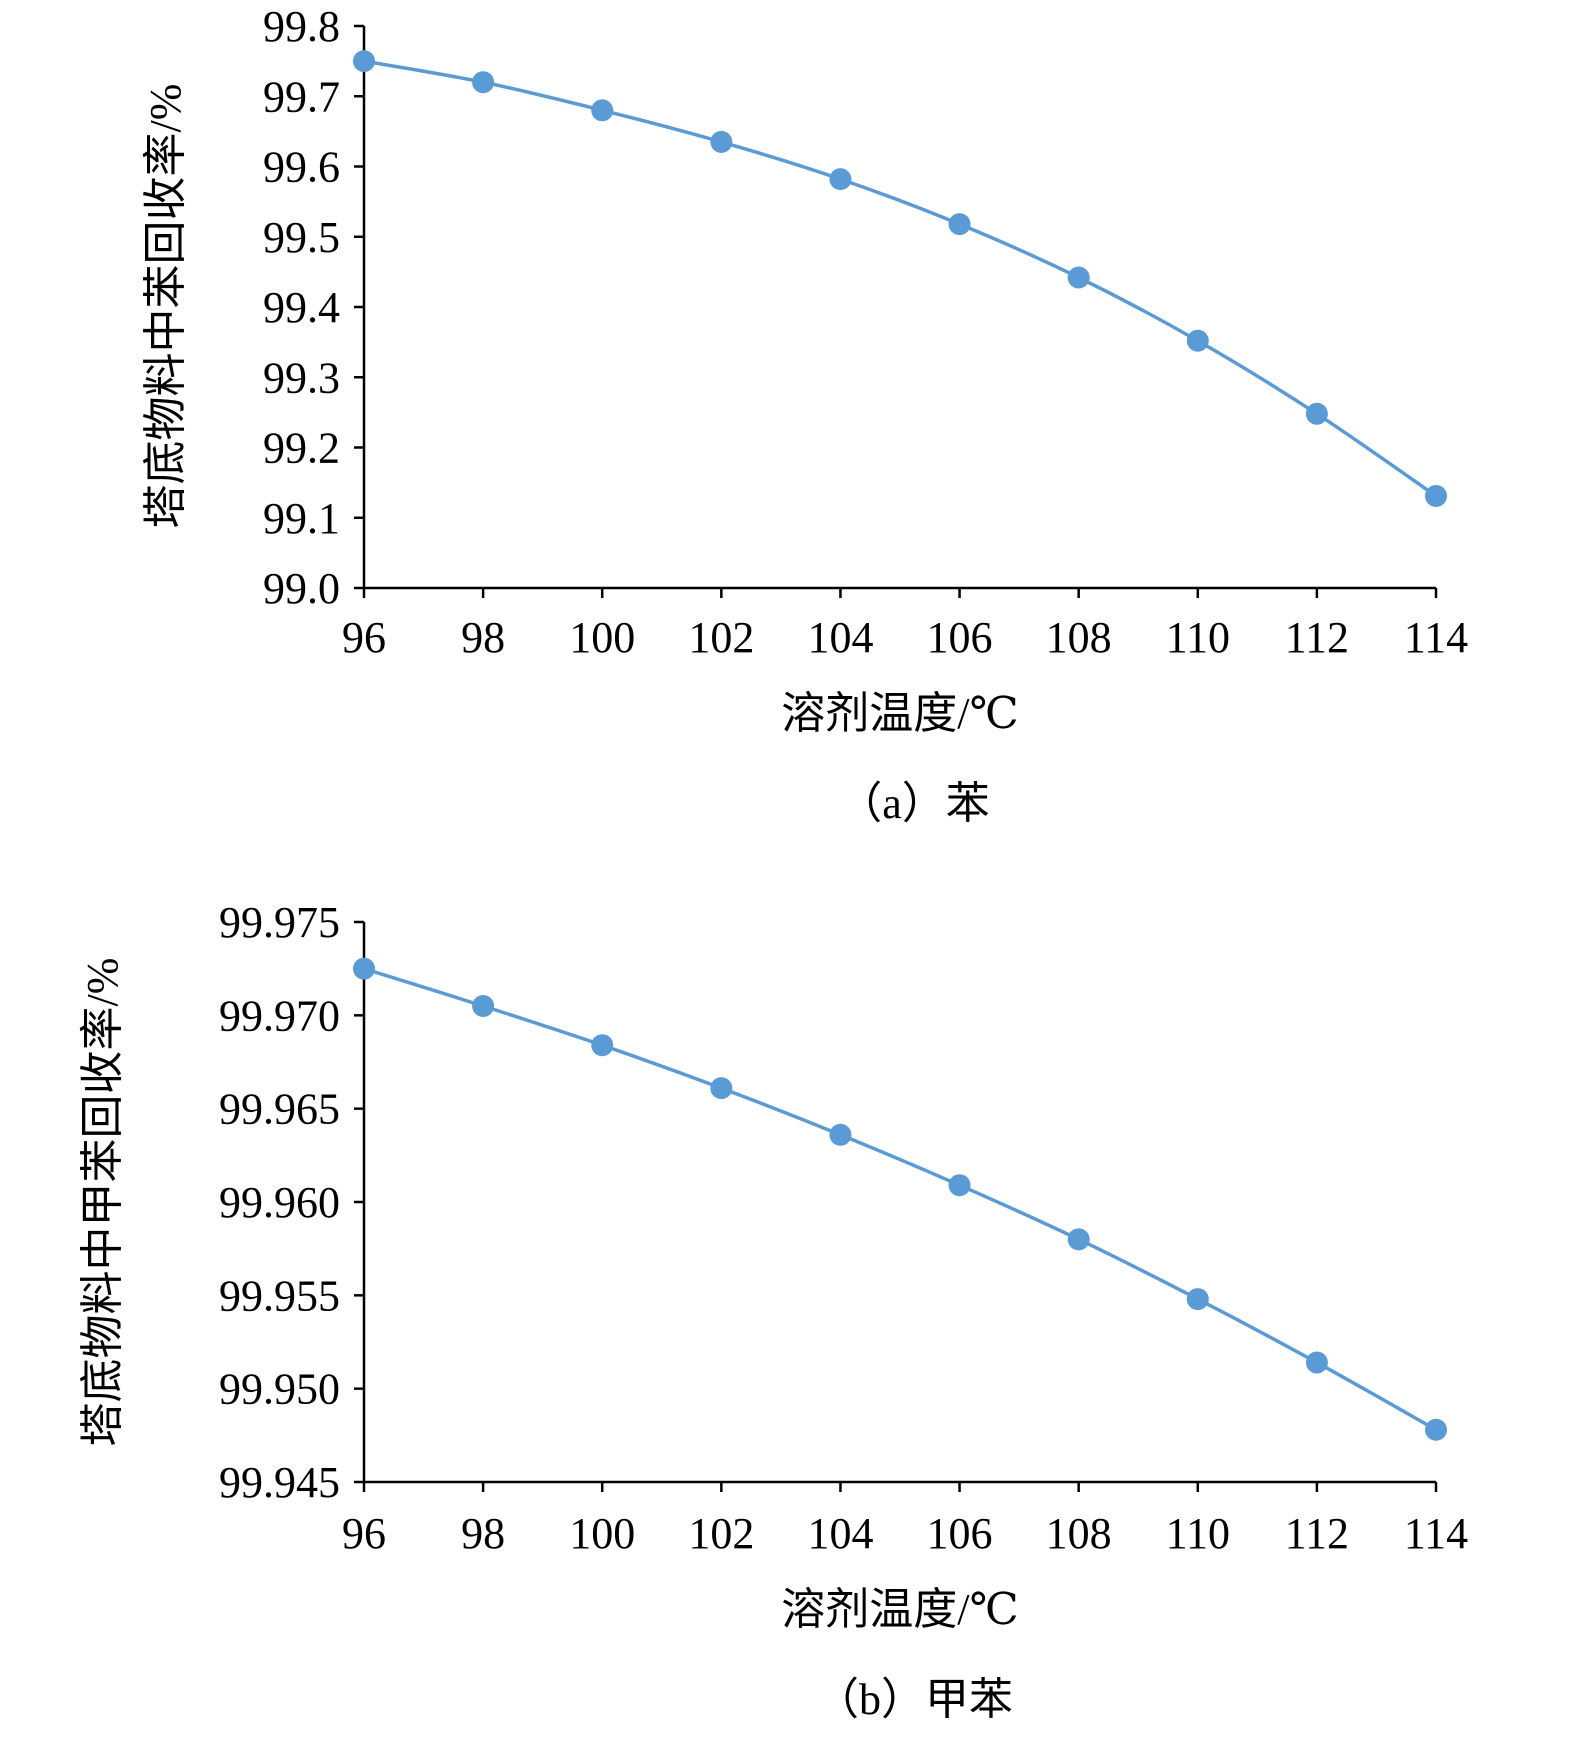  Describe the element at coordinates (1436, 1533) in the screenshot. I see `b-x-tick-label: 114` at that location.